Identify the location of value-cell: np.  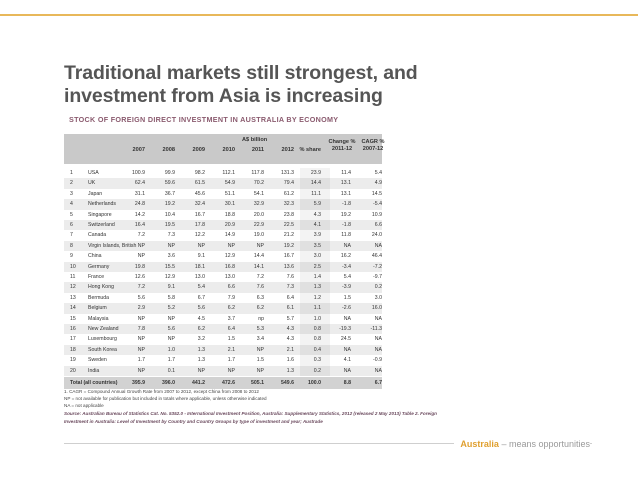
(261, 318).